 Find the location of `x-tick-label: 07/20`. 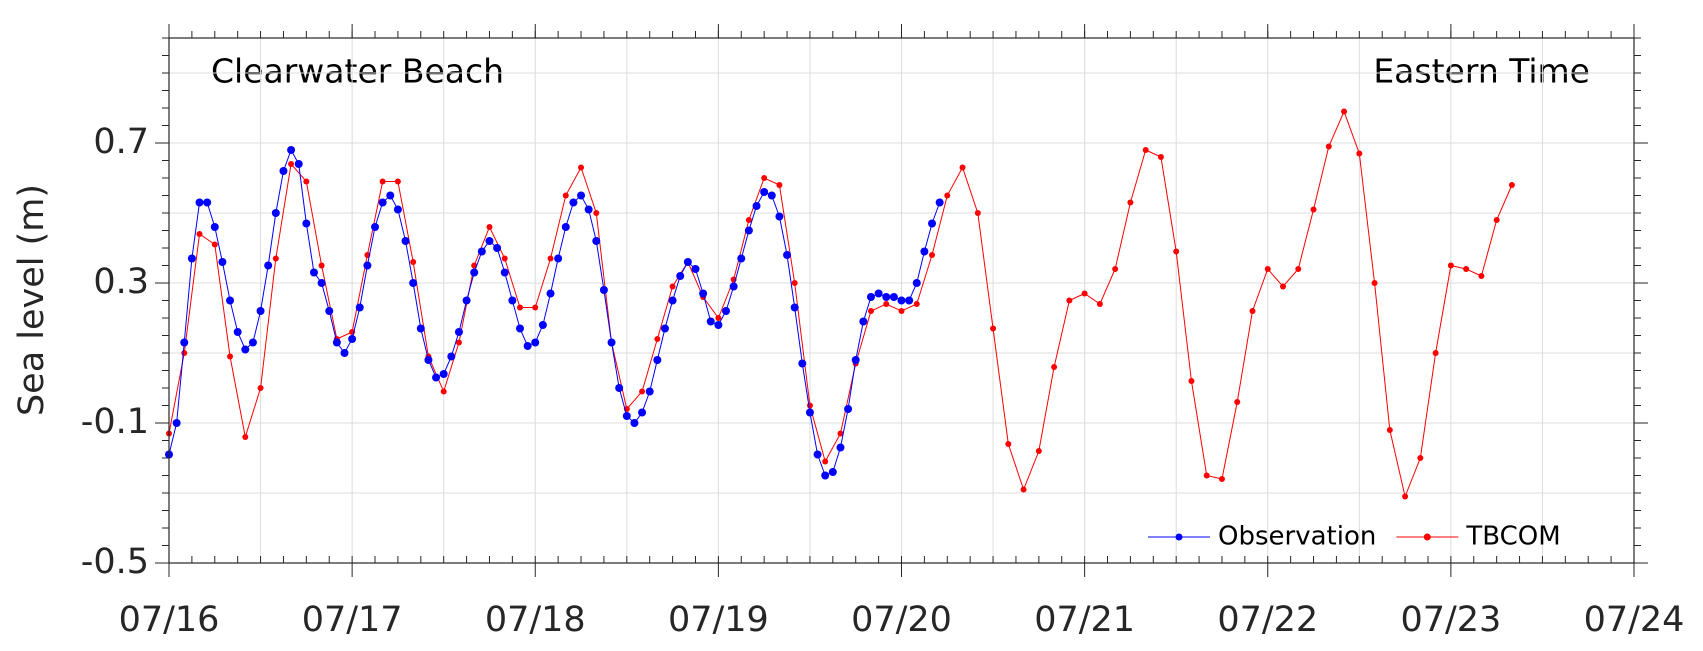

x-tick-label: 07/20 is located at coordinates (901, 620).